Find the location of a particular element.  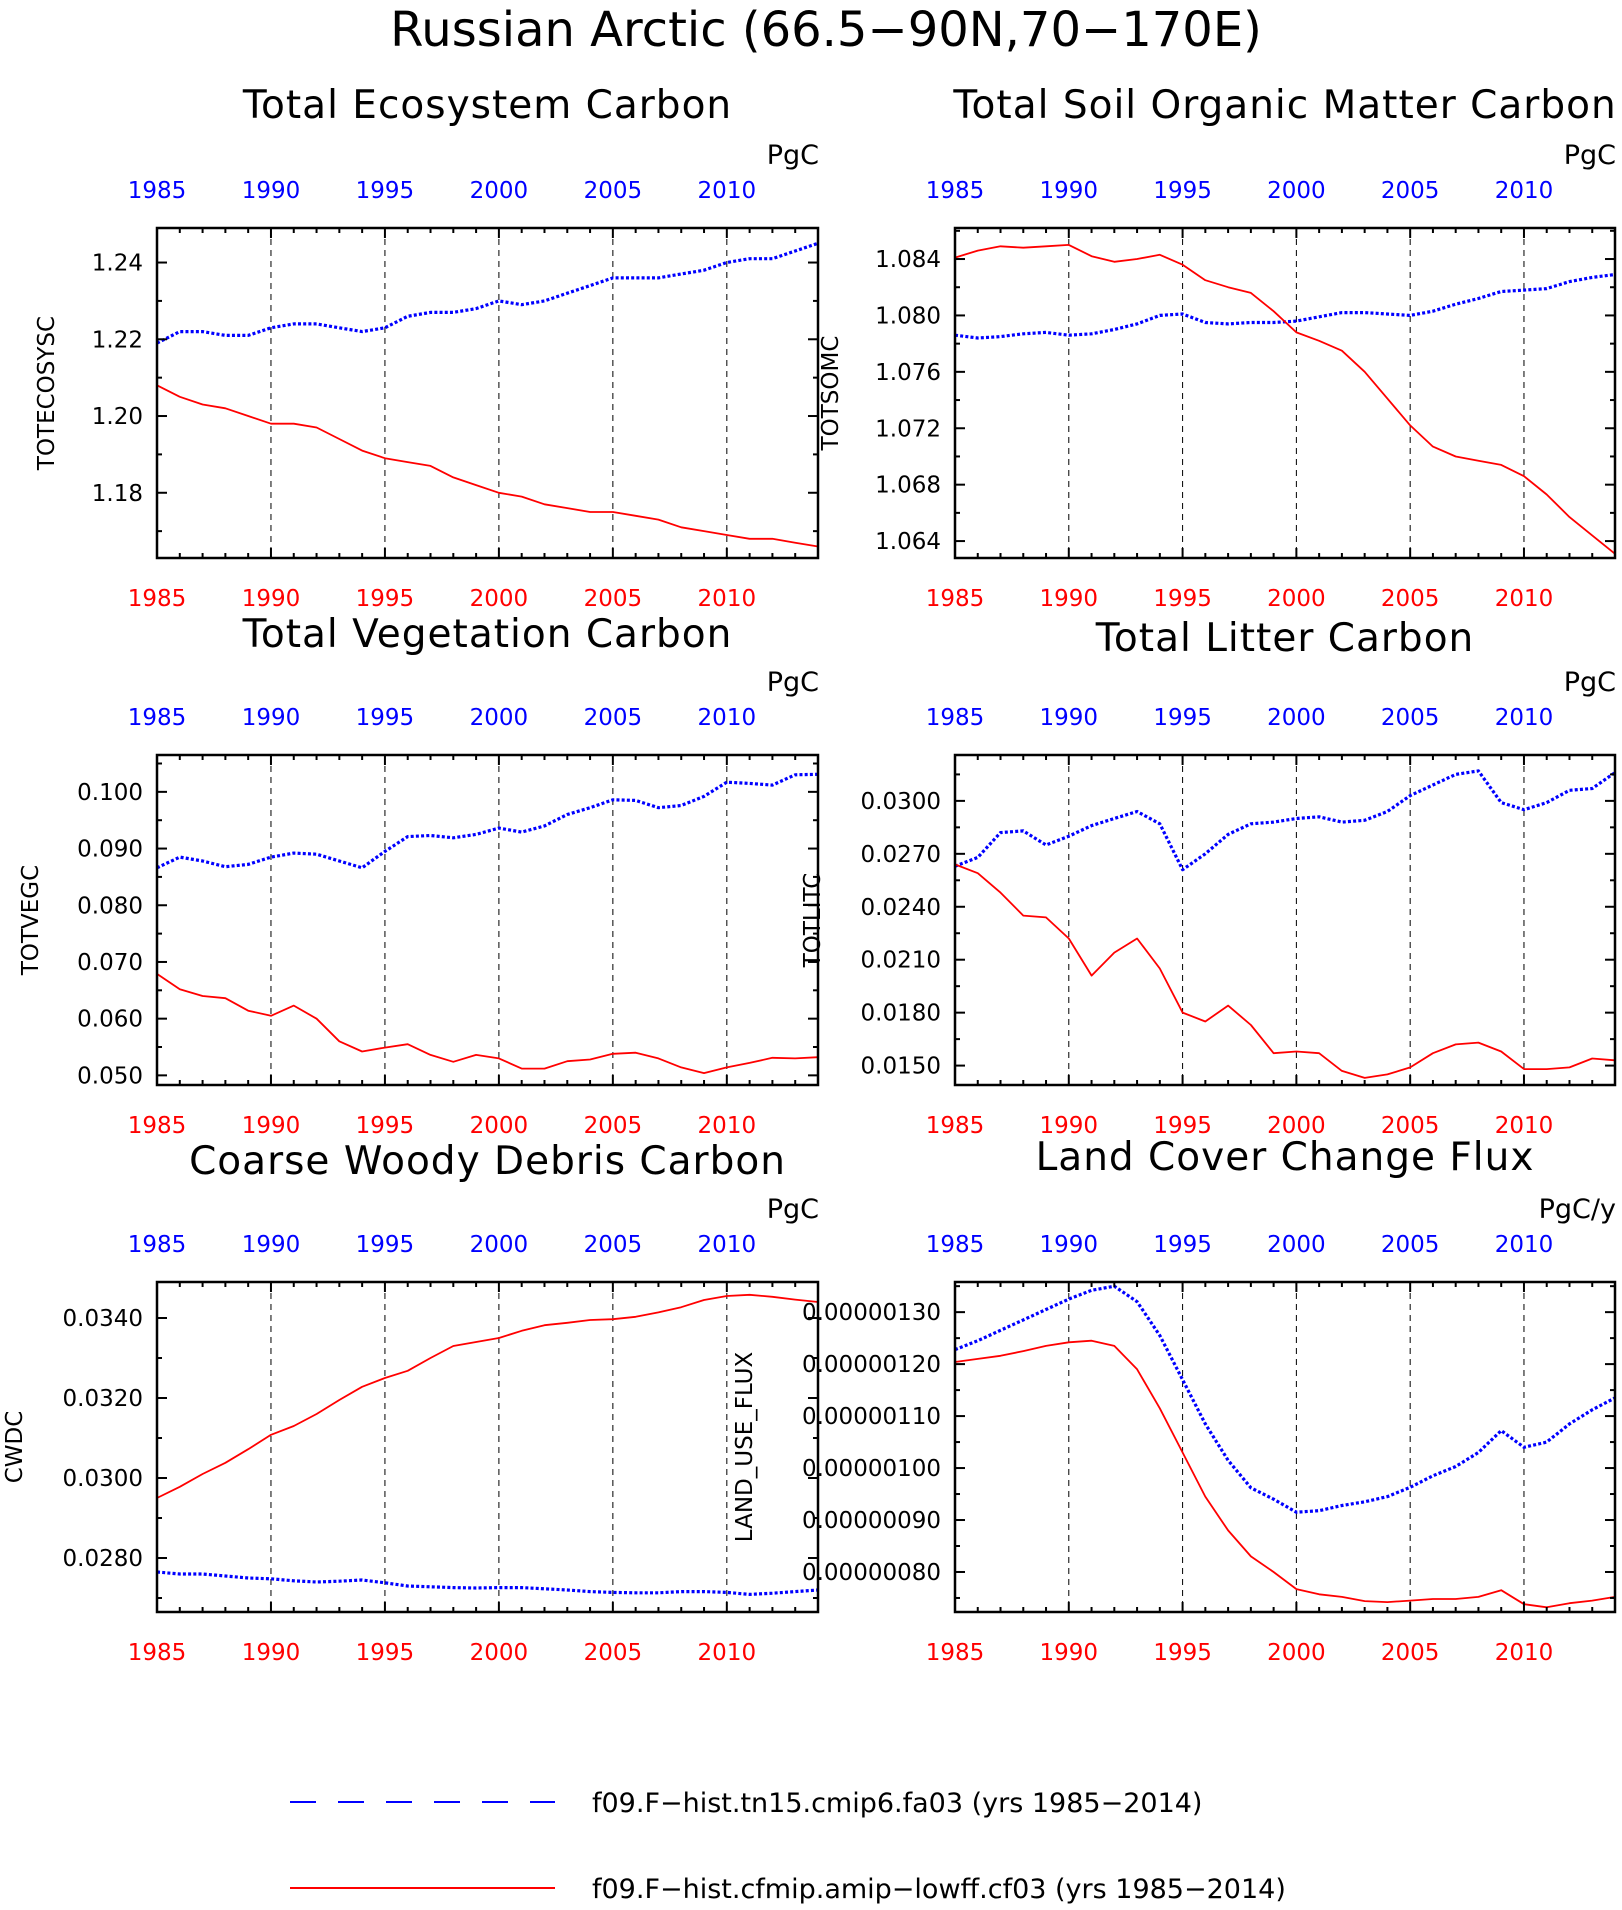

y-tick-label: 0.00000090 is located at coordinates (871, 1521).